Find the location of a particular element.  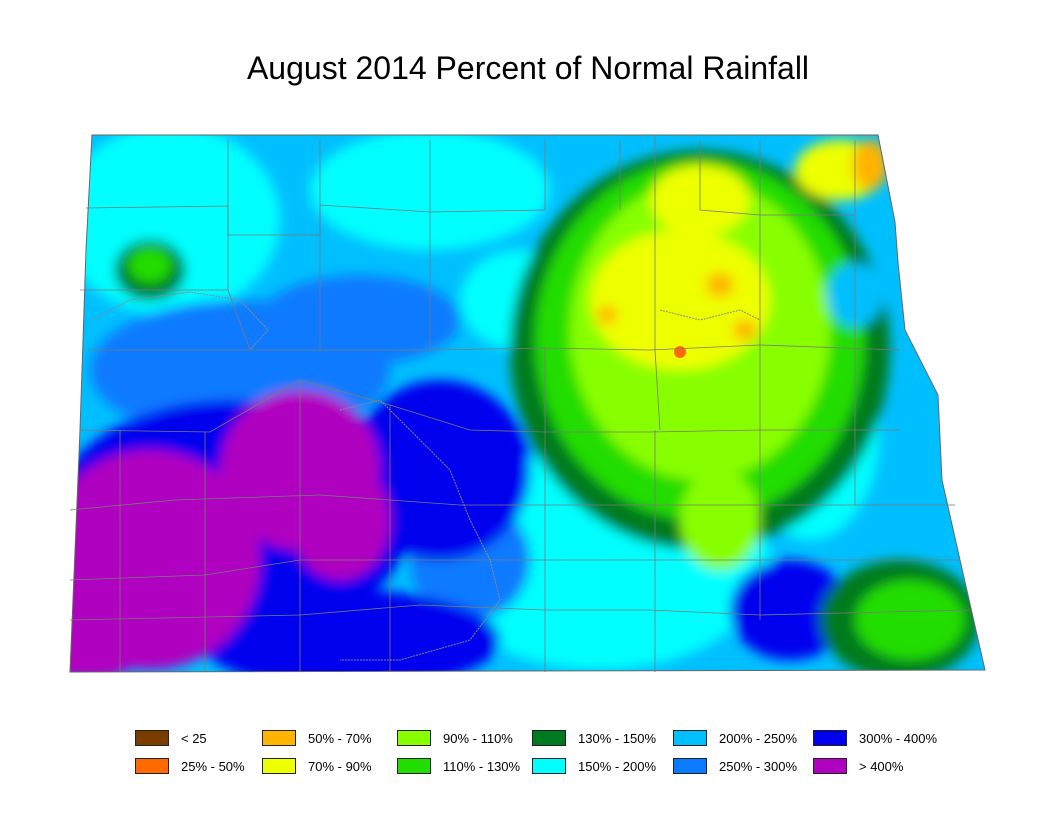

legend-label: 130% - 150% is located at coordinates (617, 738).